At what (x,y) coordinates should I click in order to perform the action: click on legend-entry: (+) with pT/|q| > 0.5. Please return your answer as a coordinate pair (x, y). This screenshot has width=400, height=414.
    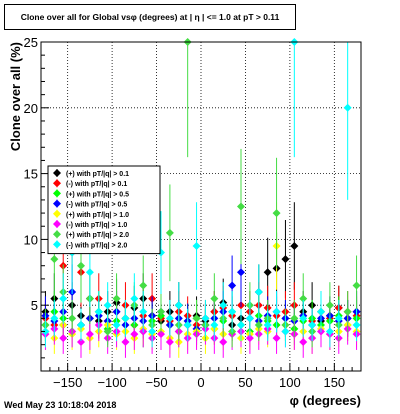
    Looking at the image, I should click on (97, 194).